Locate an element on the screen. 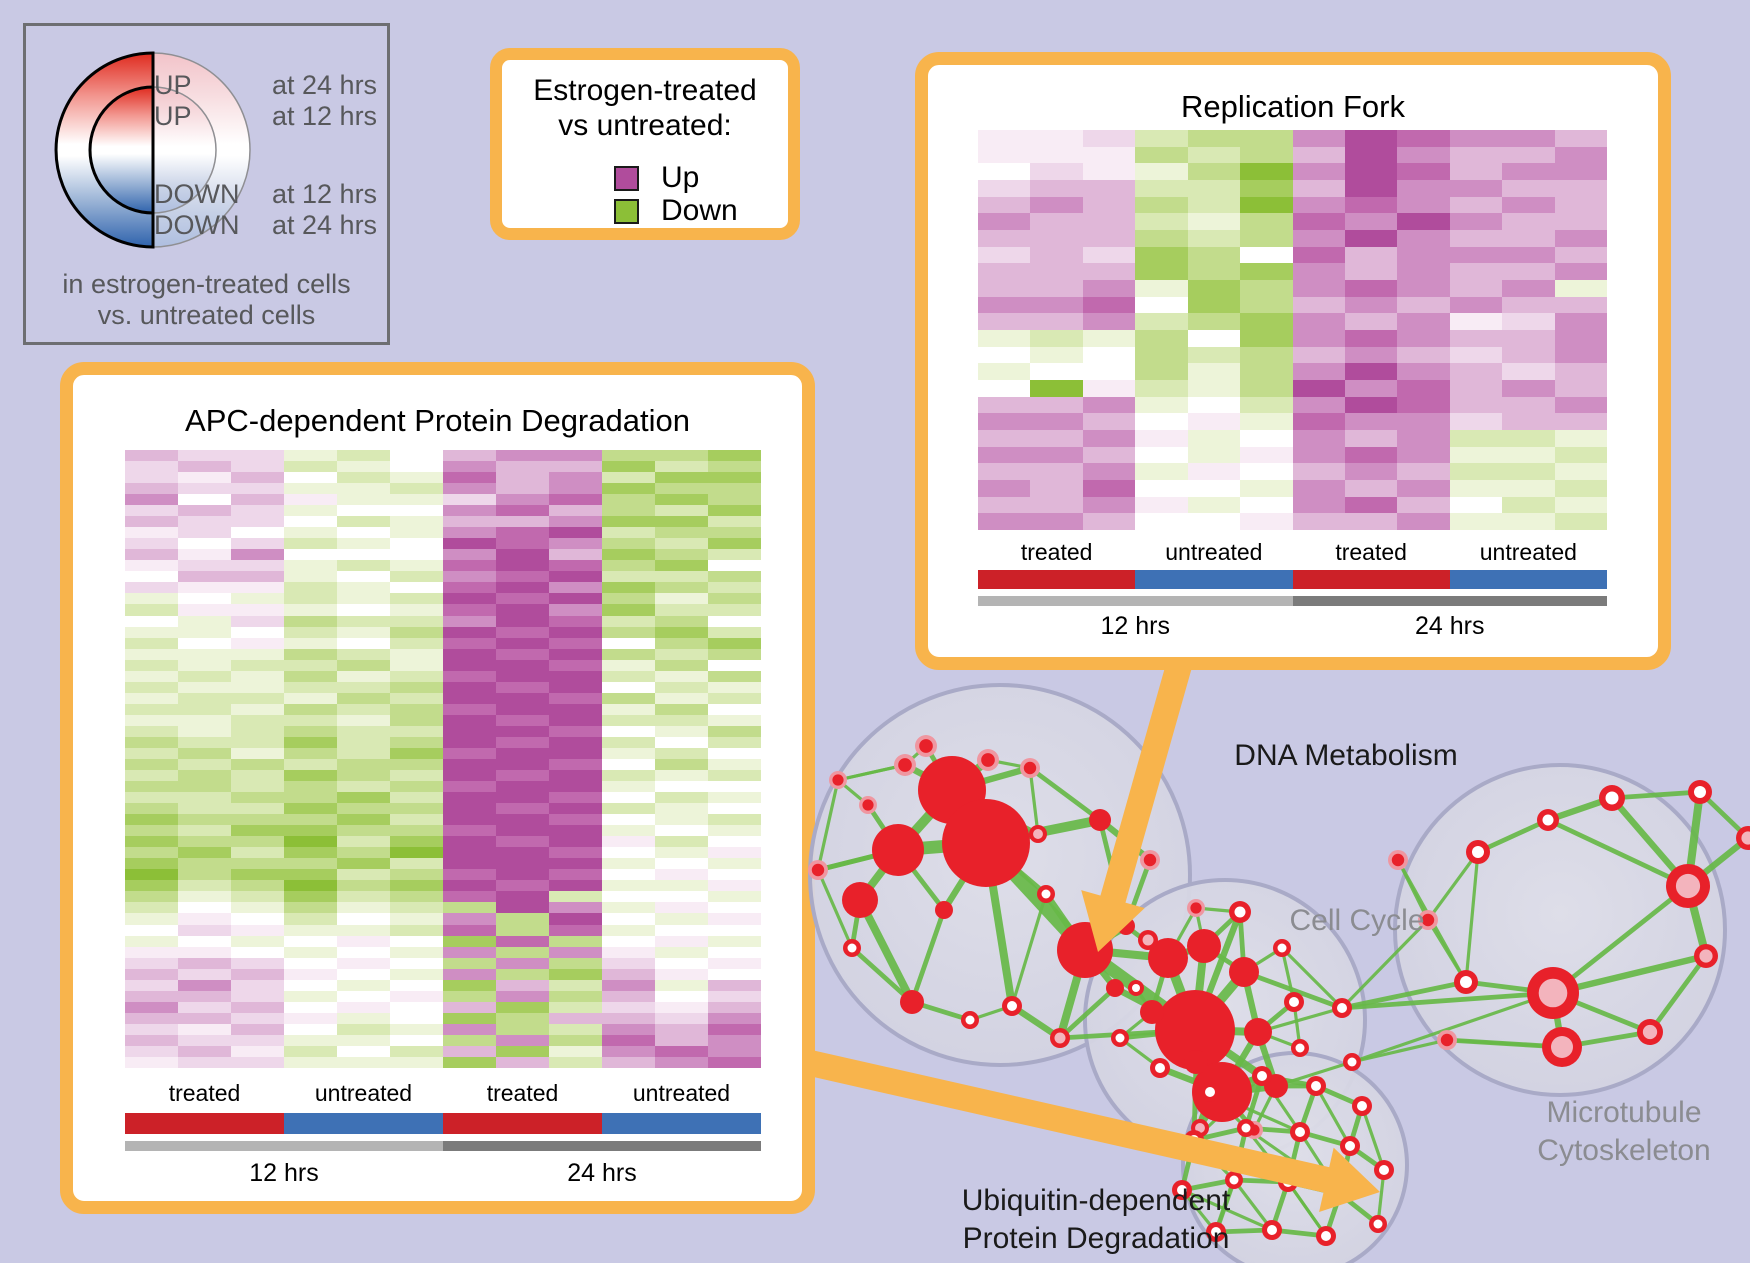  ring-legend-caption-line2: vs. untreated cells is located at coordinates (206, 315).